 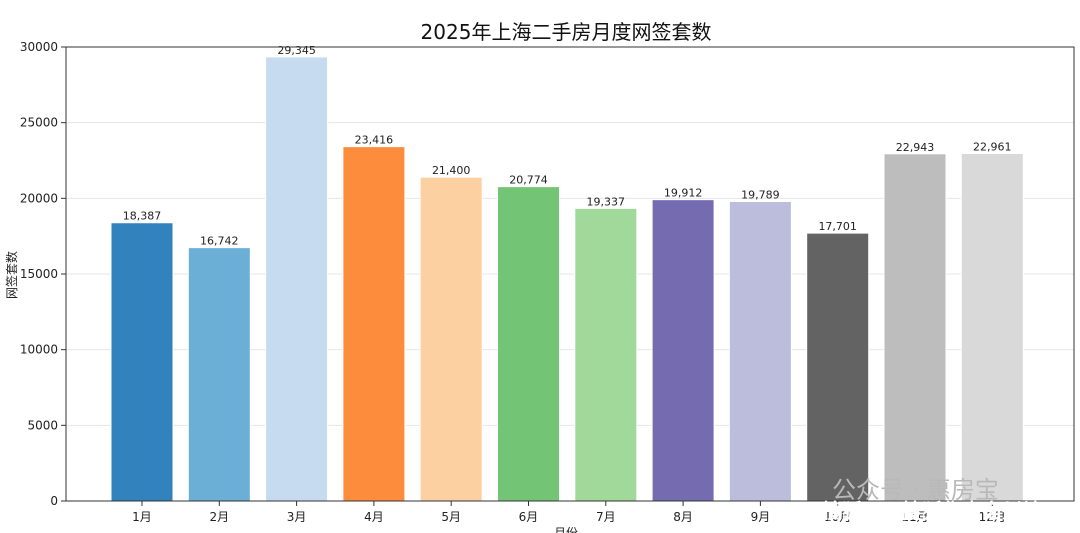 What do you see at coordinates (683, 350) in the screenshot?
I see `bar-8月` at bounding box center [683, 350].